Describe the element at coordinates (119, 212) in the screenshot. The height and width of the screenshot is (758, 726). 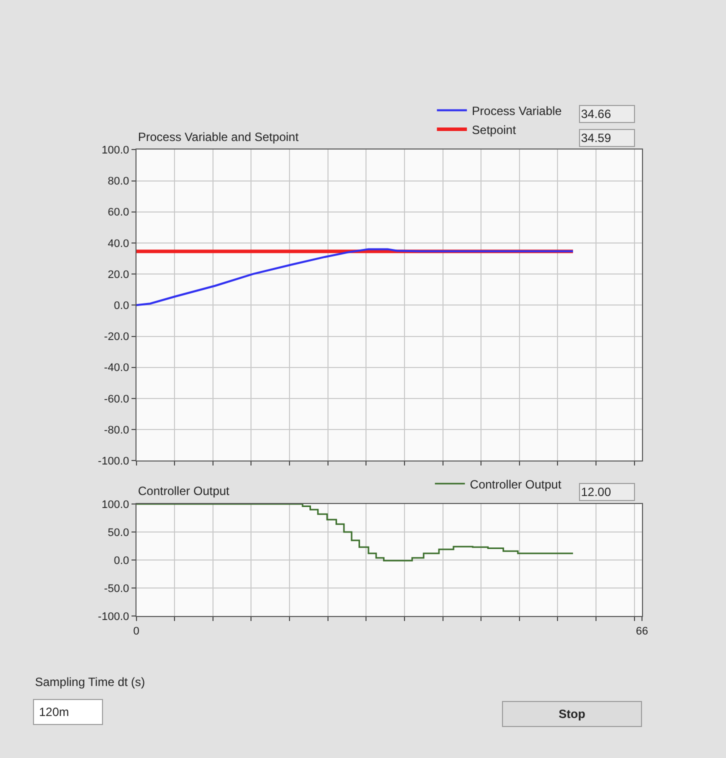
I see `y-tick-label: 60.0` at that location.